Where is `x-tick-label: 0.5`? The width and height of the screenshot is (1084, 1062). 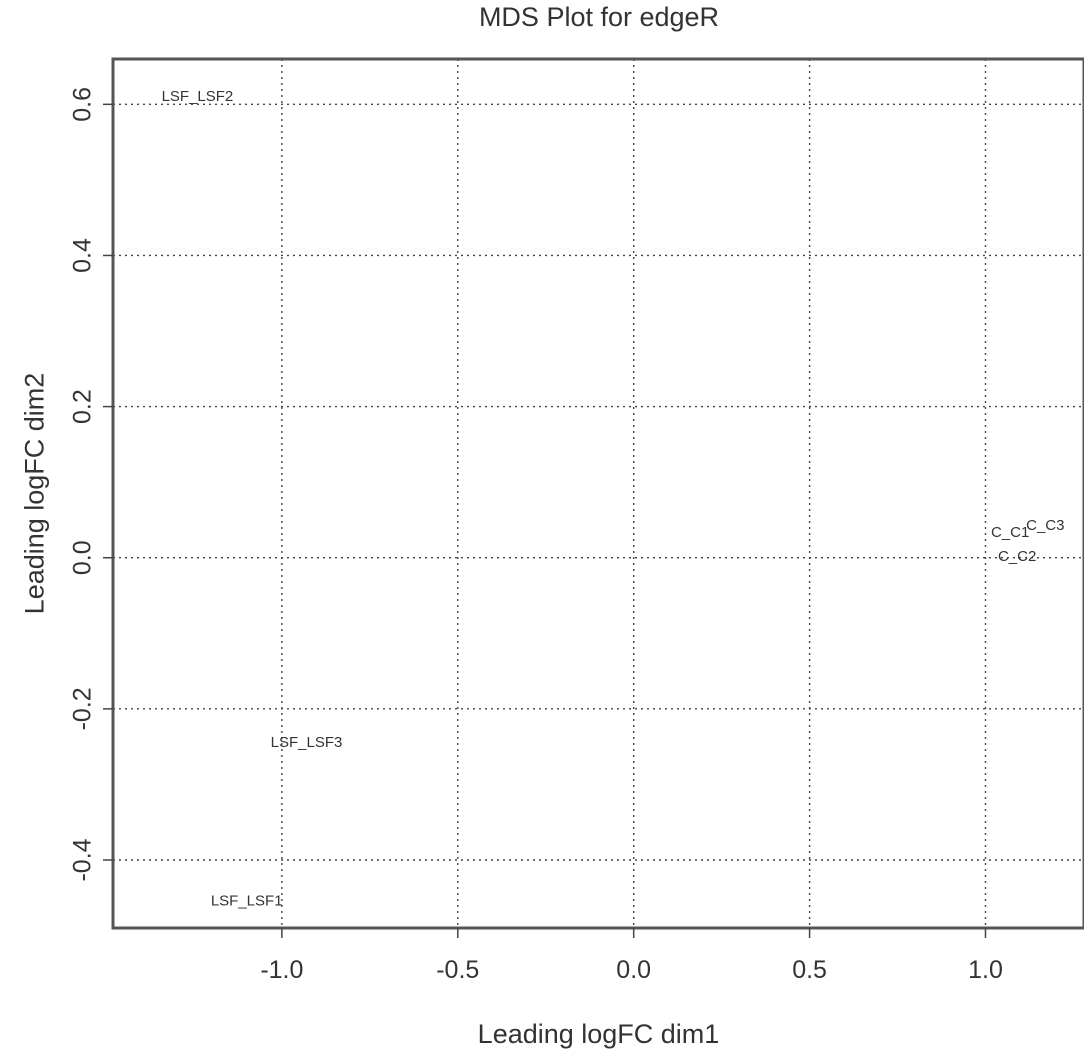 x-tick-label: 0.5 is located at coordinates (809, 970).